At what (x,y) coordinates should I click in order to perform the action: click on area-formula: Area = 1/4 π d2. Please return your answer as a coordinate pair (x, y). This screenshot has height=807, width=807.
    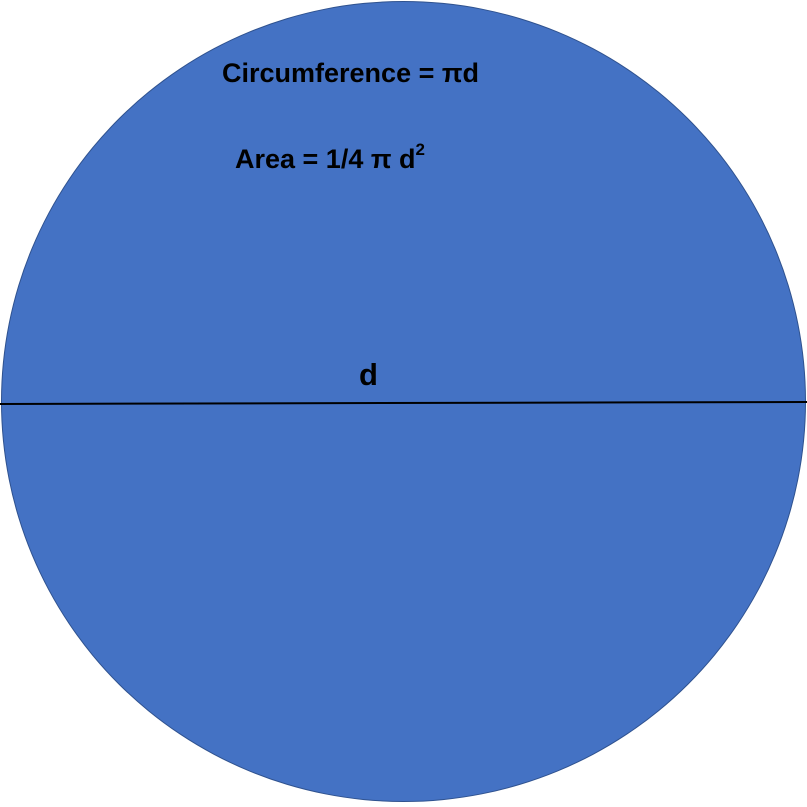
    Looking at the image, I should click on (330, 158).